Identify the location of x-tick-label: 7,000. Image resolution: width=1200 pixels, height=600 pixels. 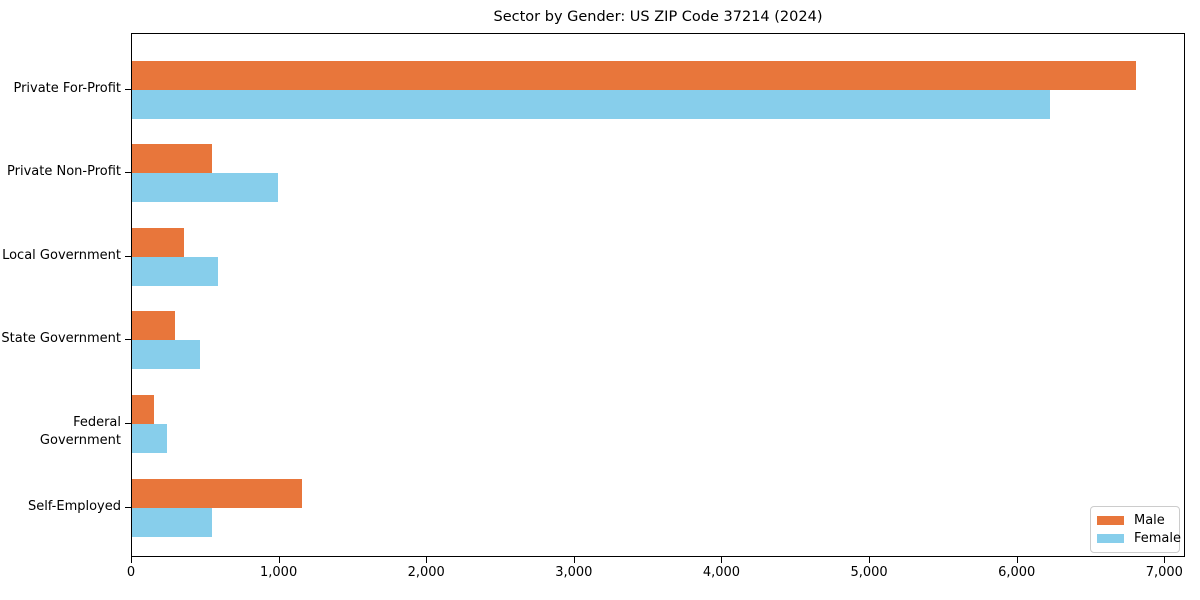
(1164, 572).